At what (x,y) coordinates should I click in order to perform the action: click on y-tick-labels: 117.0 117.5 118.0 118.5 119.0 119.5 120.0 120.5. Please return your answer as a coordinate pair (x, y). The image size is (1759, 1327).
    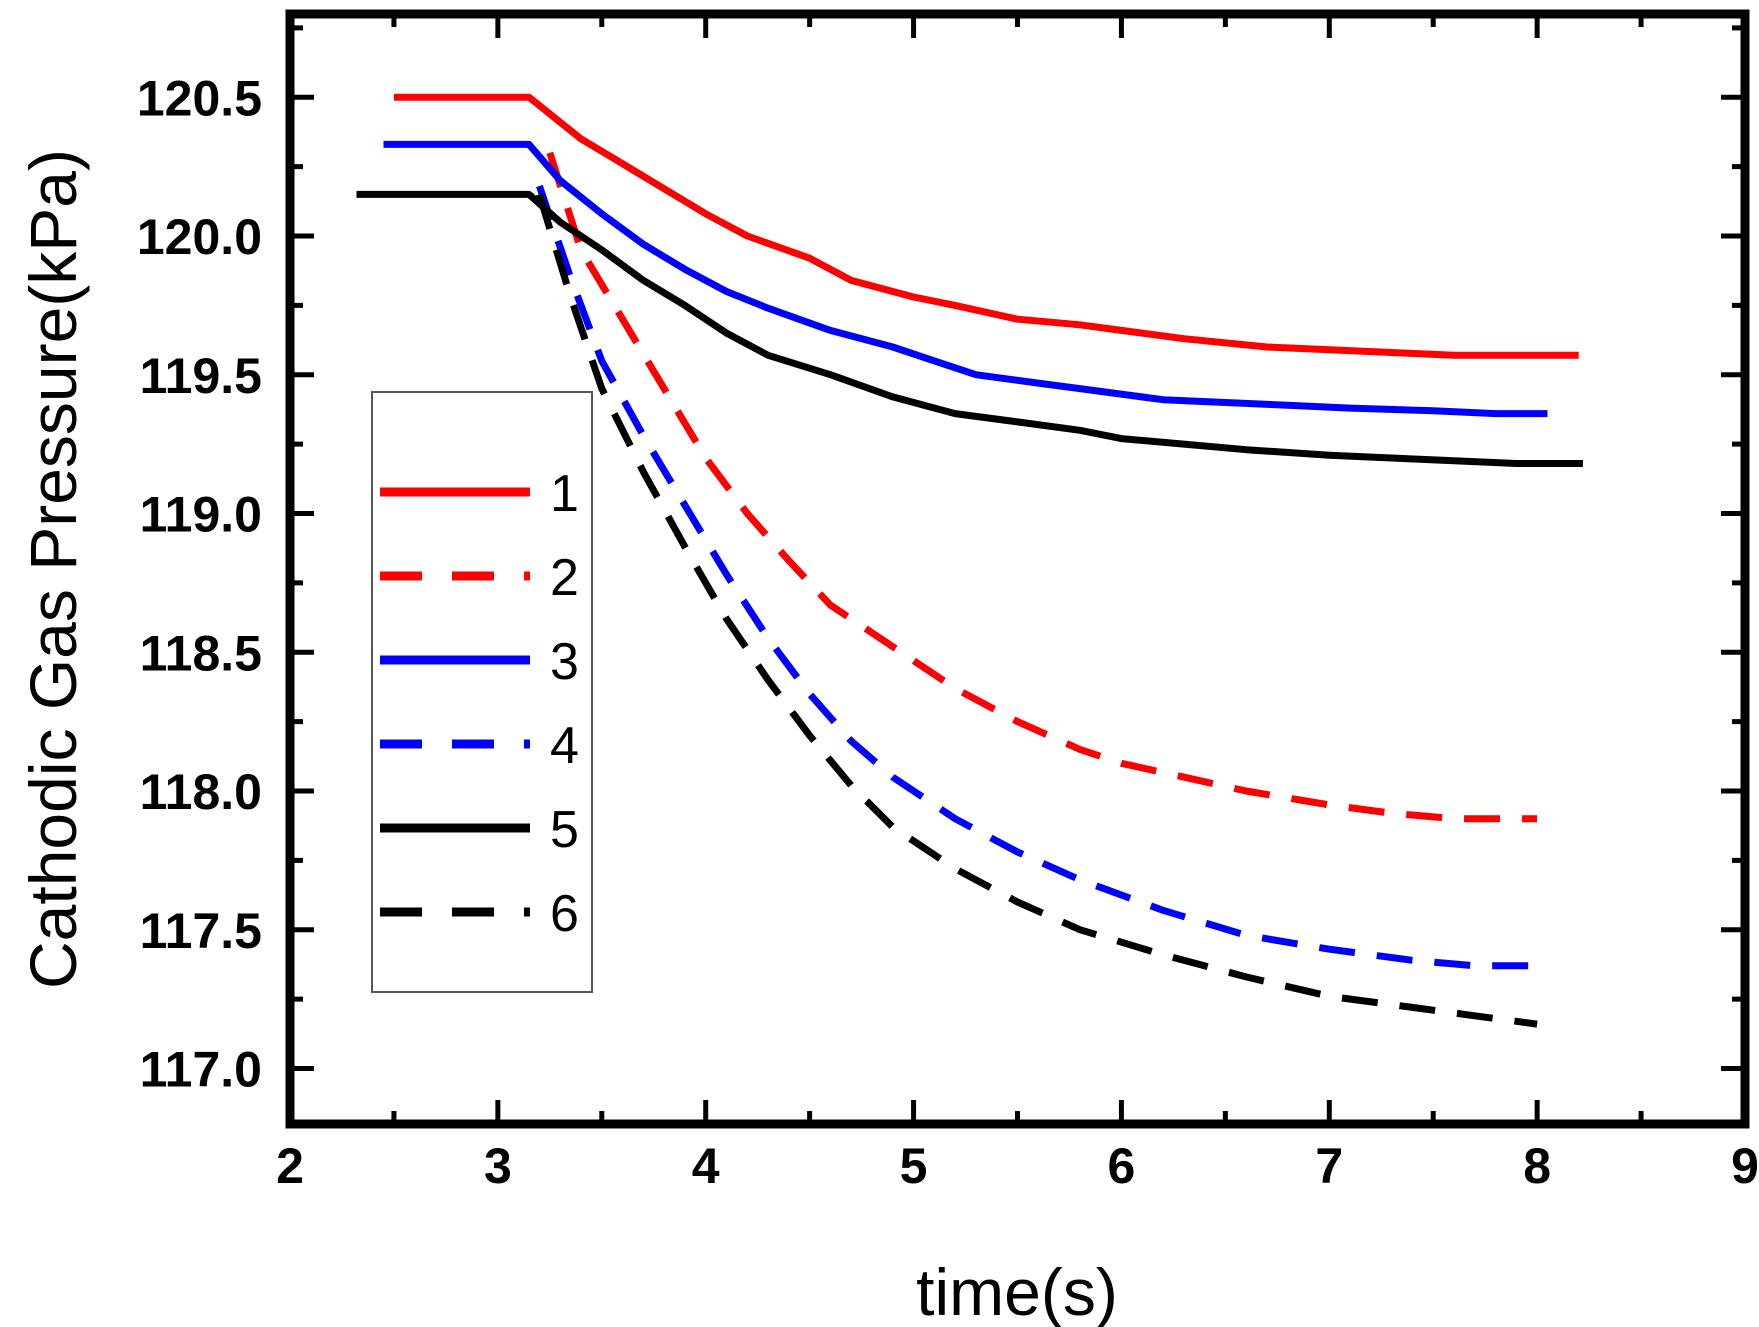
    Looking at the image, I should click on (199, 583).